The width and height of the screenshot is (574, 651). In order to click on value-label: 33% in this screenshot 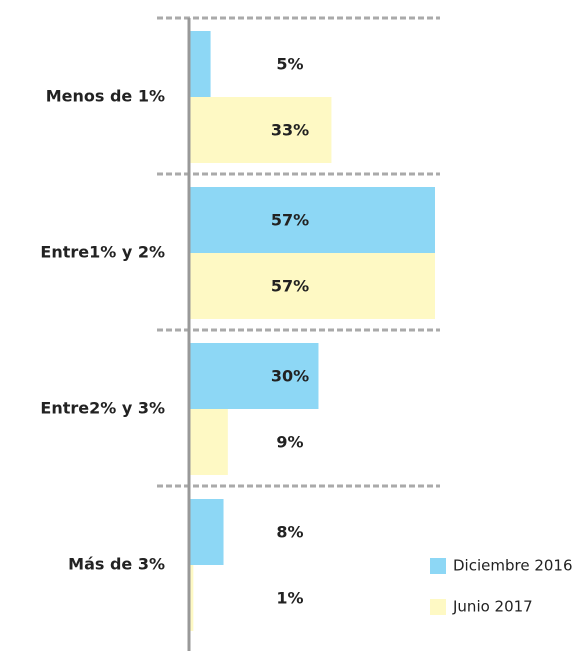, I will do `click(290, 130)`.